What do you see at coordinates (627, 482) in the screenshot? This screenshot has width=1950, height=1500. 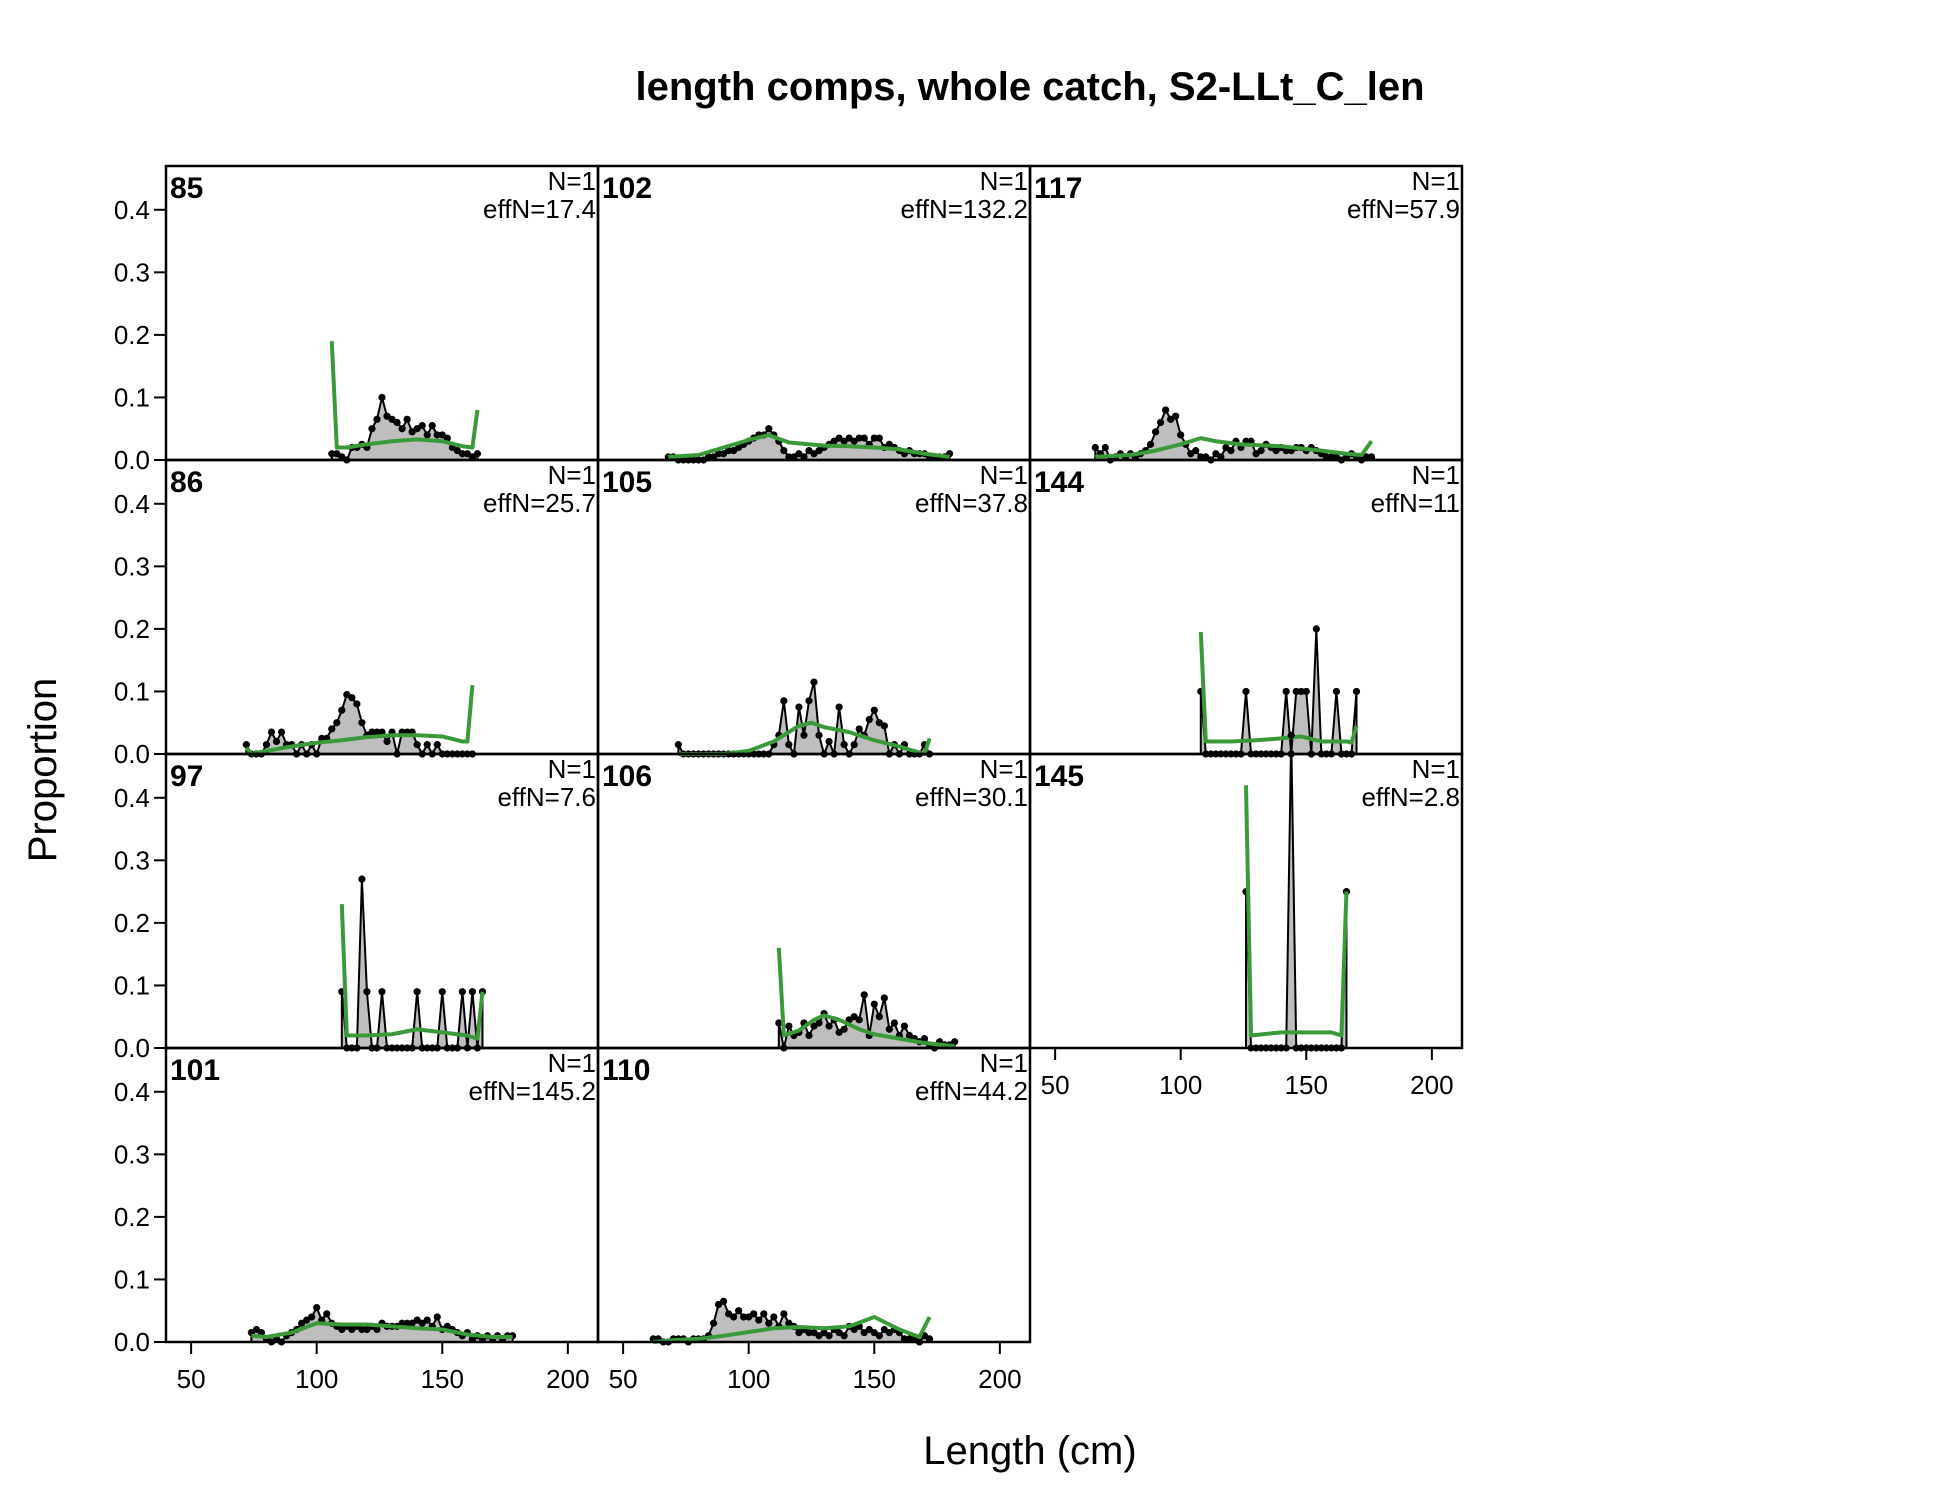 I see `panel-label: 105` at bounding box center [627, 482].